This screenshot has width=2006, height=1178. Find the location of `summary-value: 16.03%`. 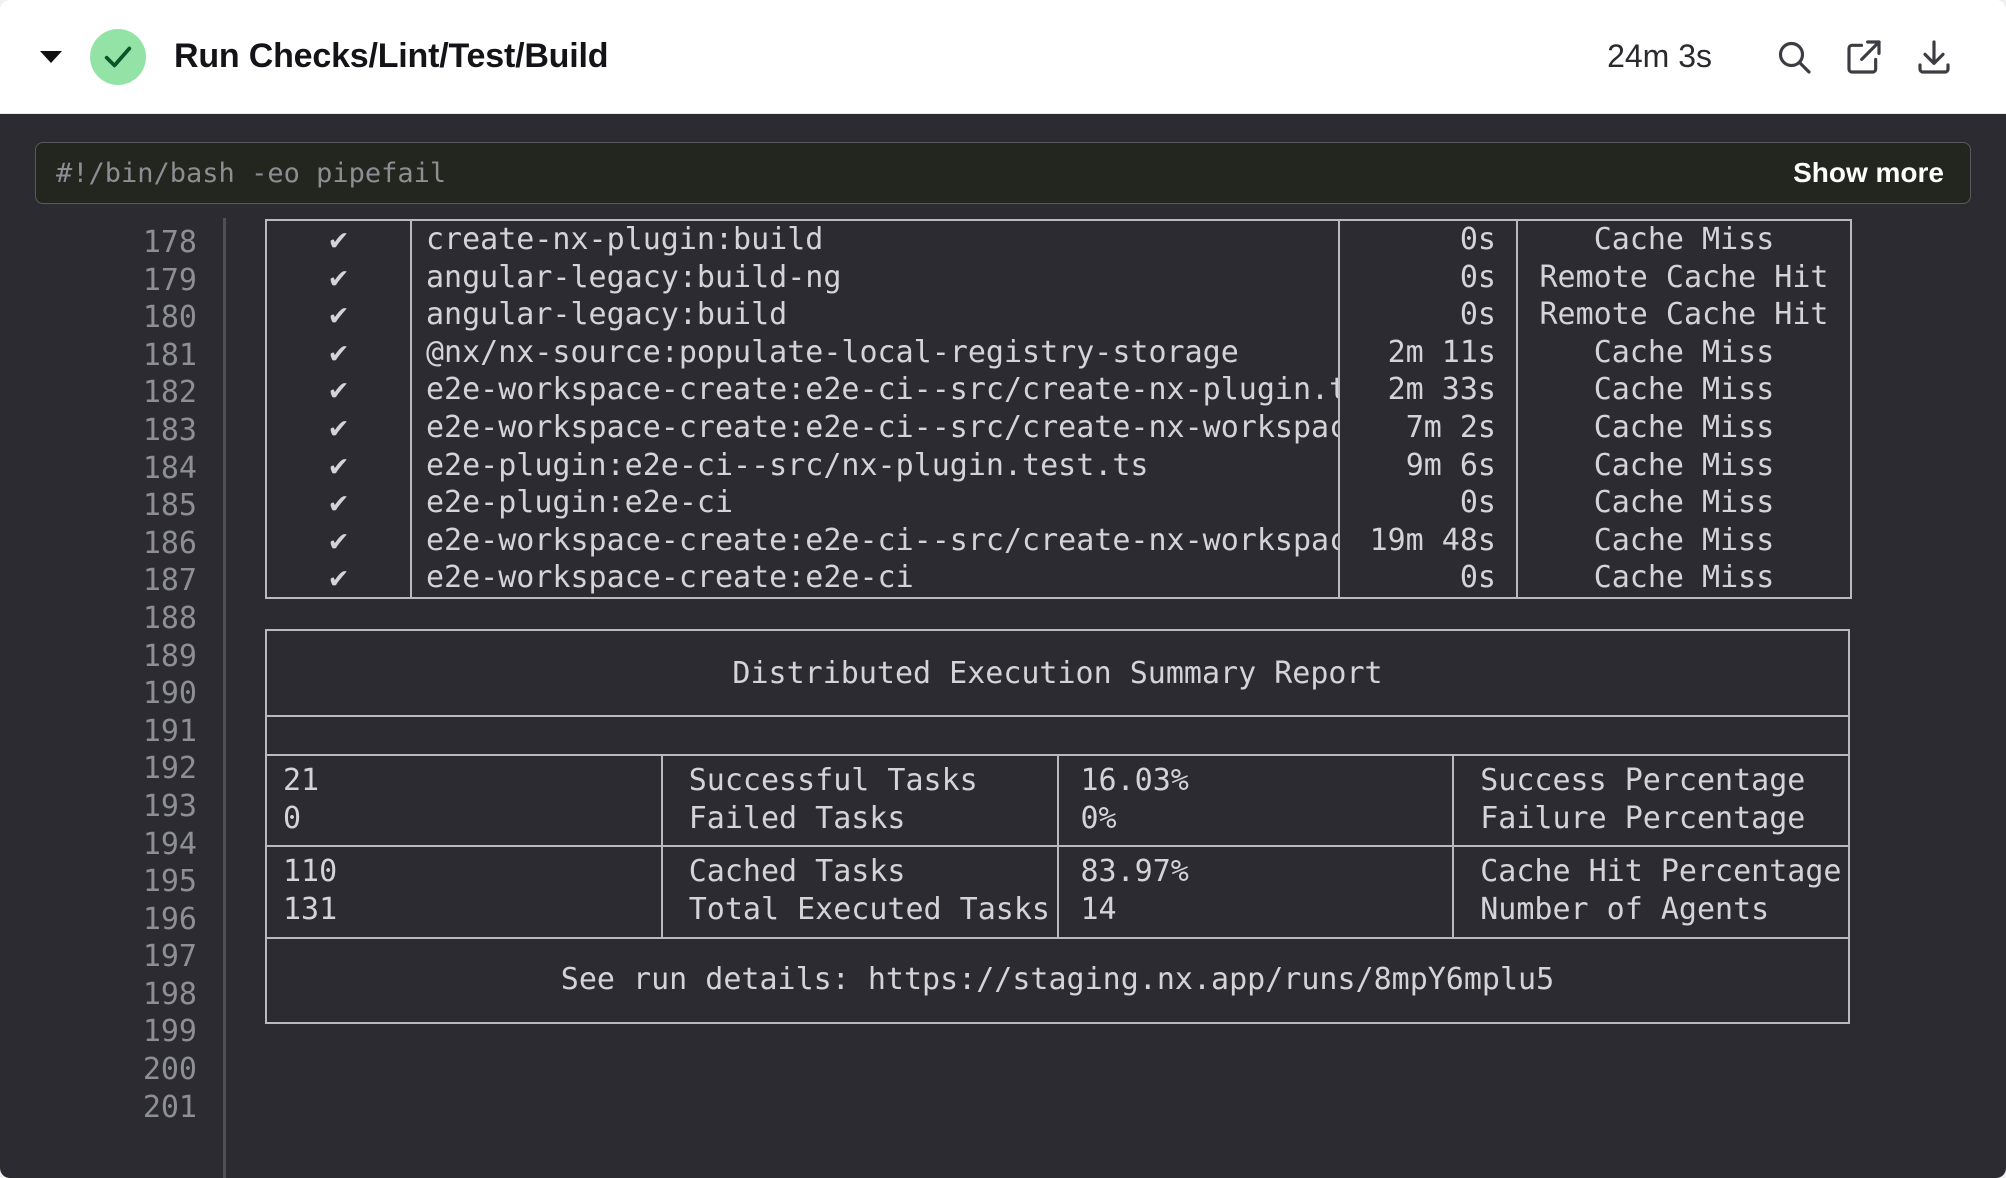

summary-value: 16.03% is located at coordinates (1134, 781).